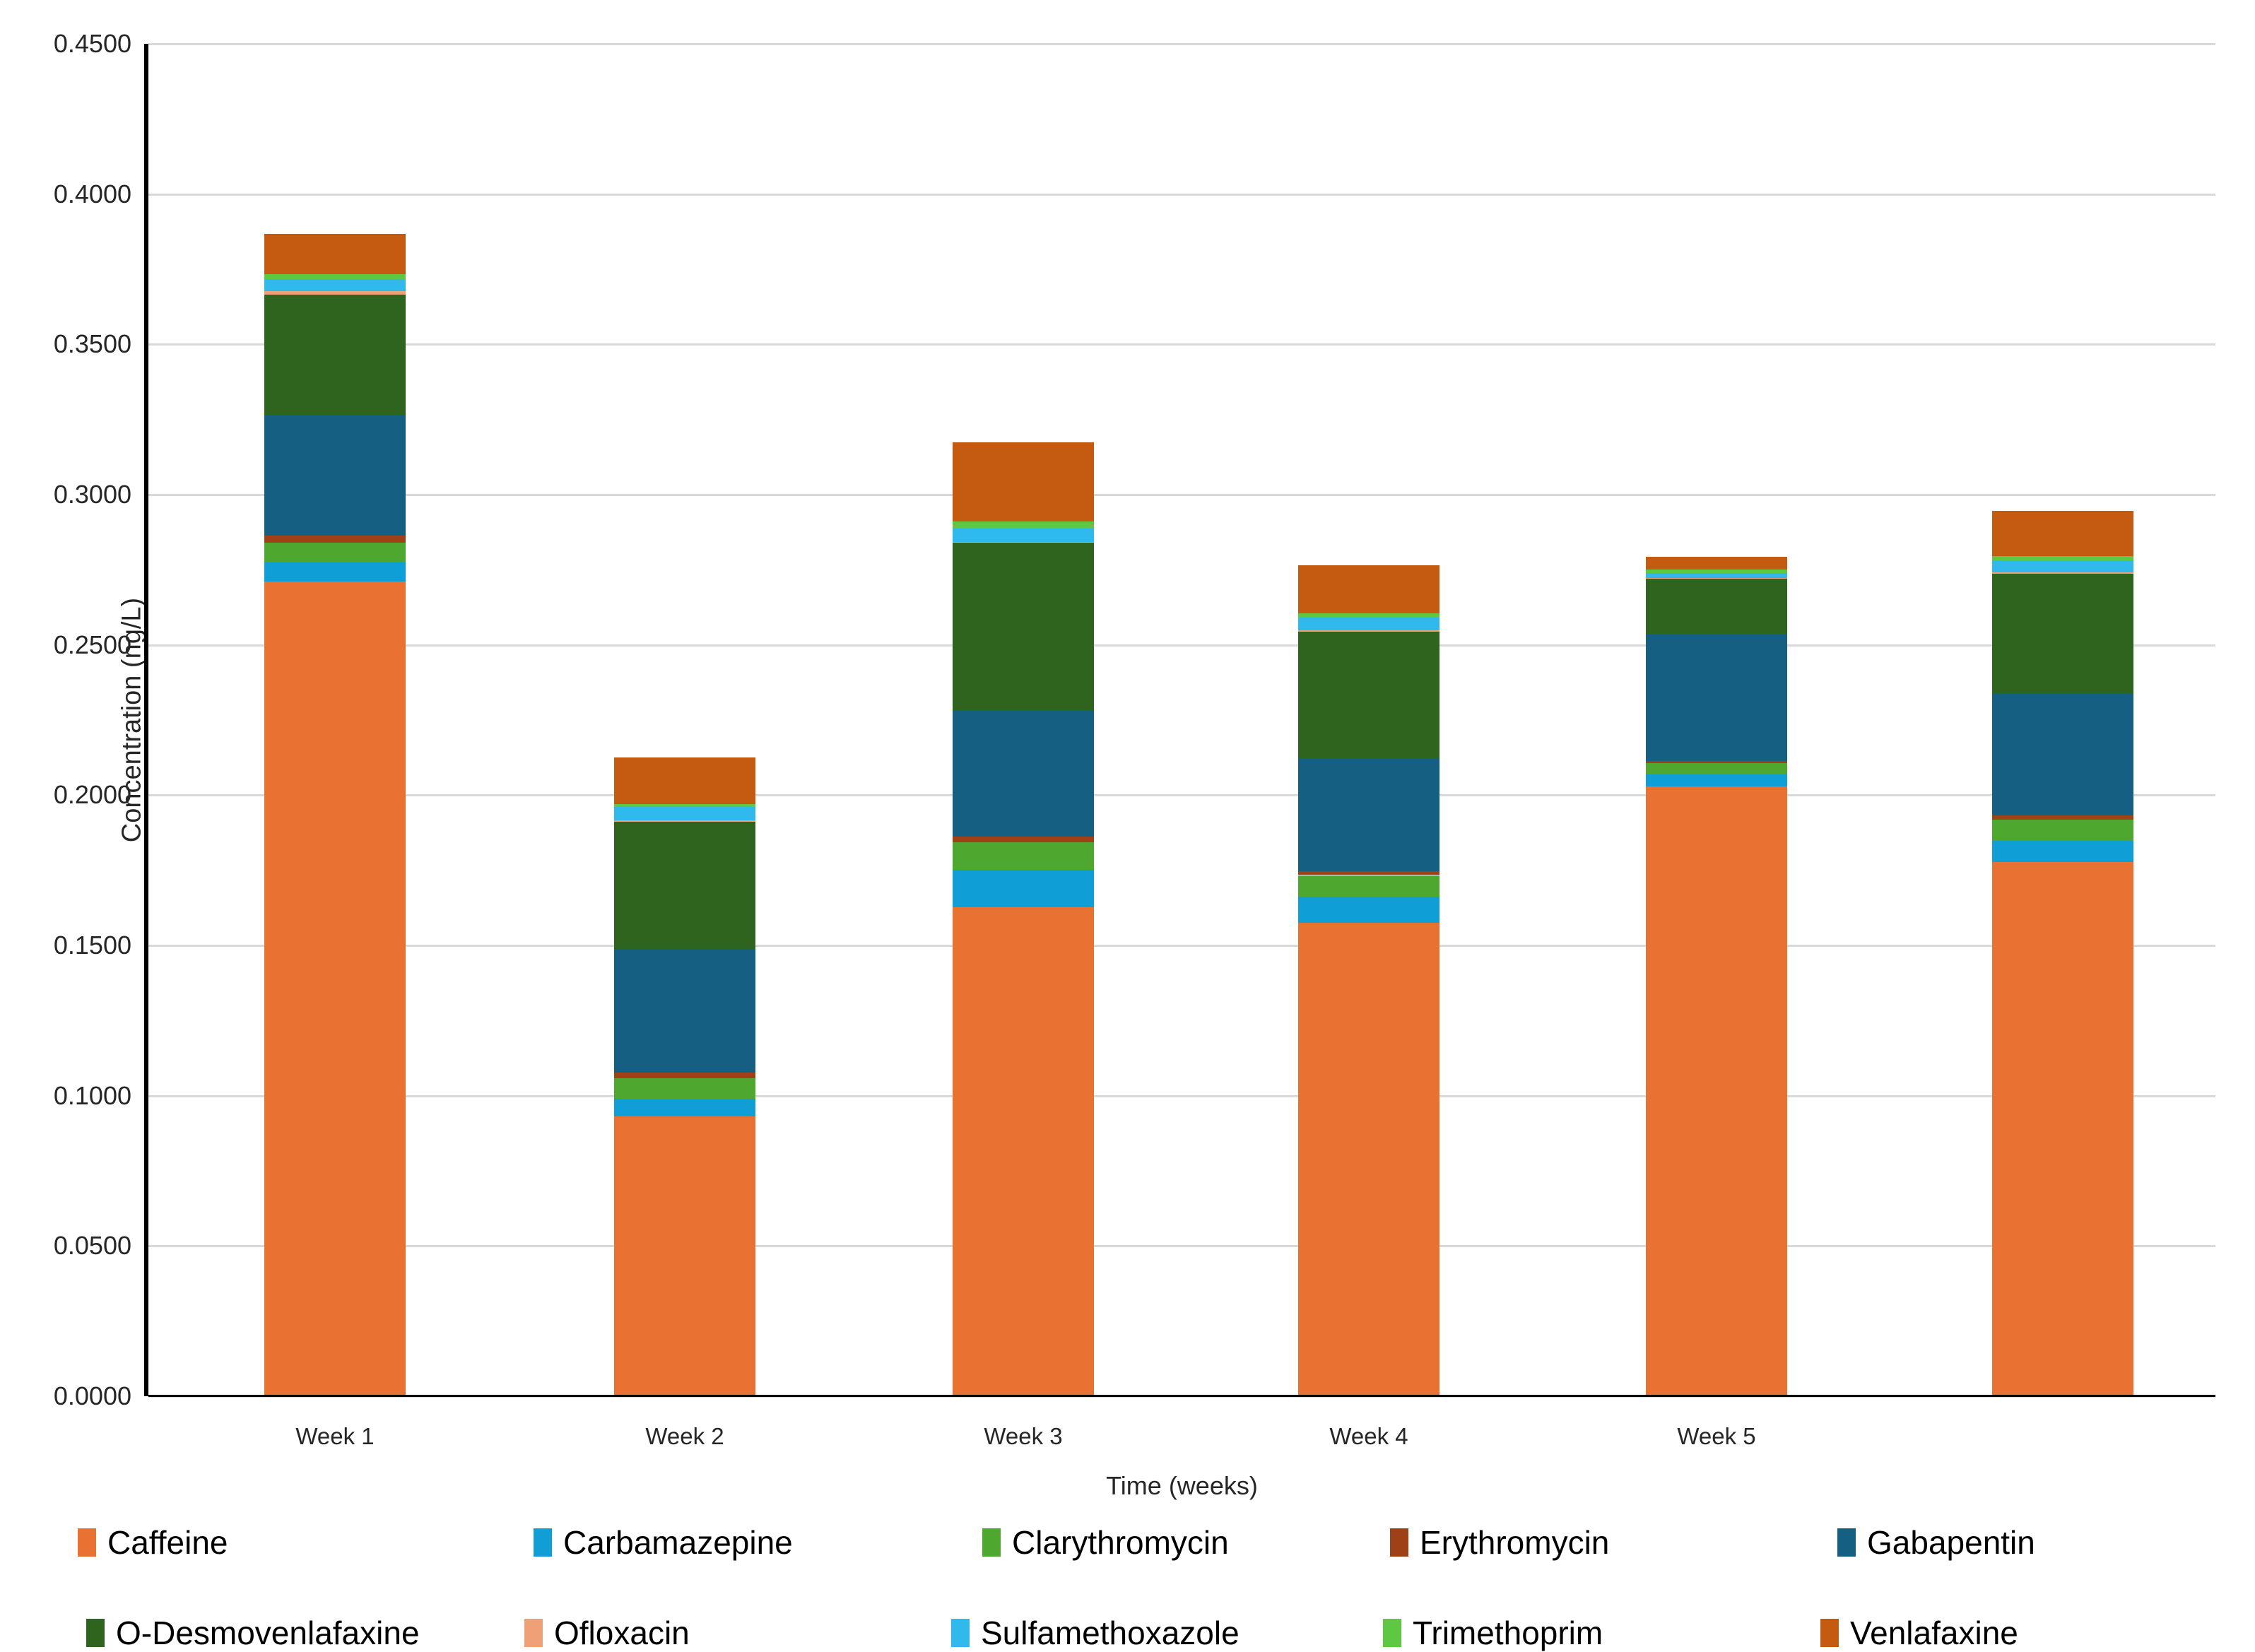 The image size is (2255, 1652). I want to click on legend-label: Clarythromycin, so click(1120, 1543).